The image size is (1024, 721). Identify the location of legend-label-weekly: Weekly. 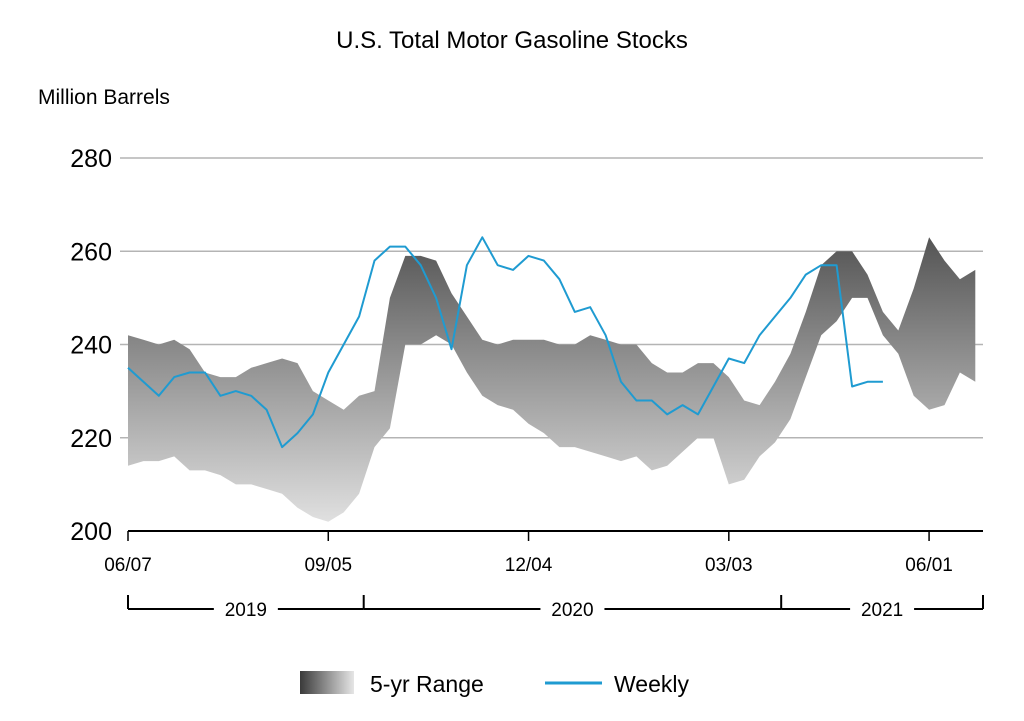
(651, 684).